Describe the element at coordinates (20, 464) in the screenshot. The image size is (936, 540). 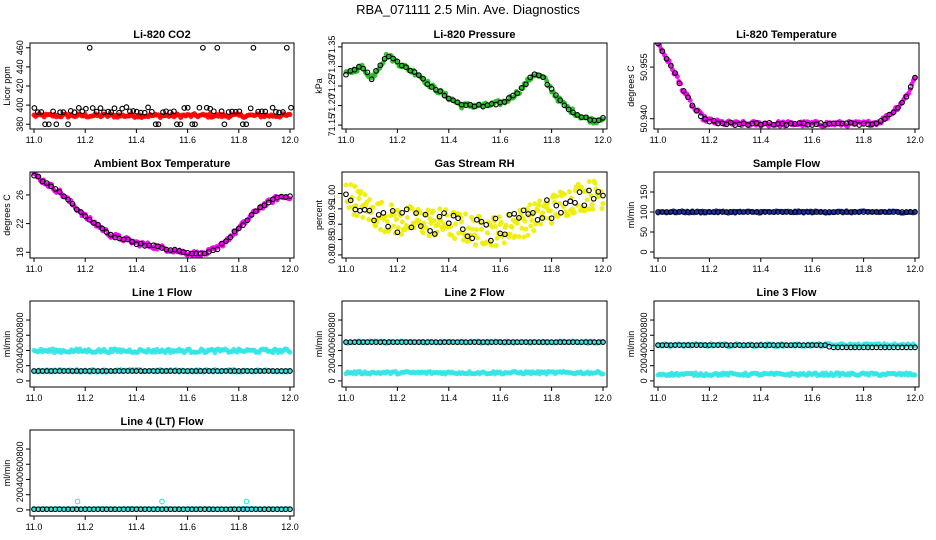
I see `y-tick-label: 600` at that location.